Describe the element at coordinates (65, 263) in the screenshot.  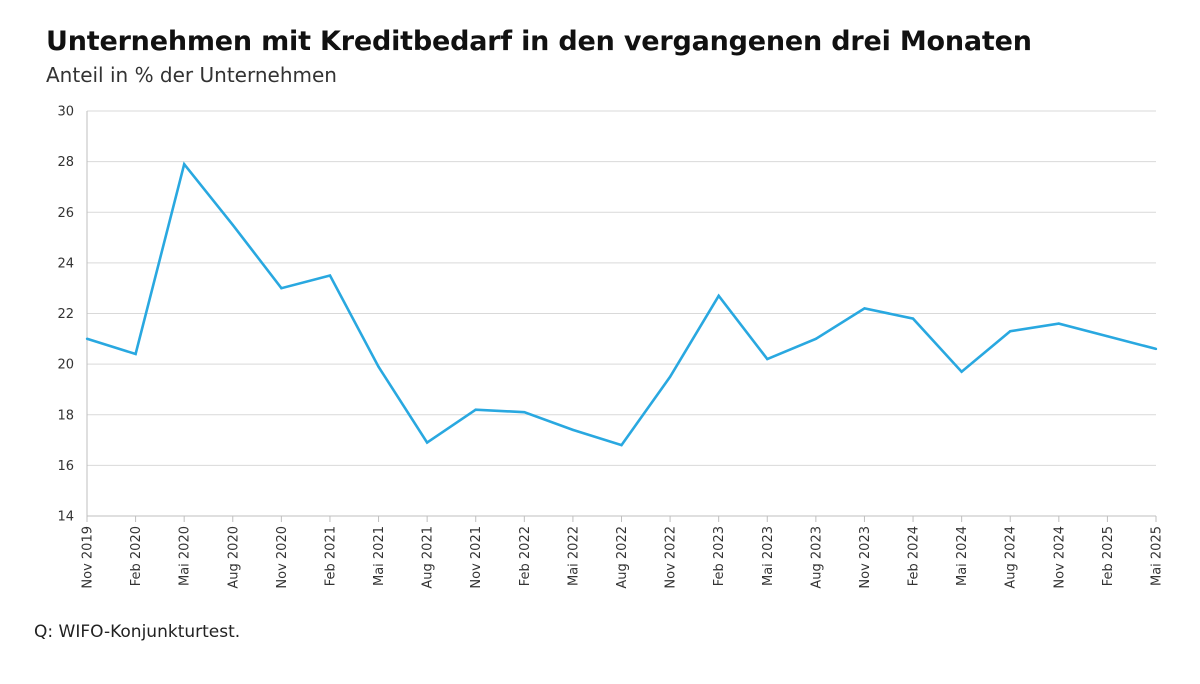
I see `y-tick-label: 24` at that location.